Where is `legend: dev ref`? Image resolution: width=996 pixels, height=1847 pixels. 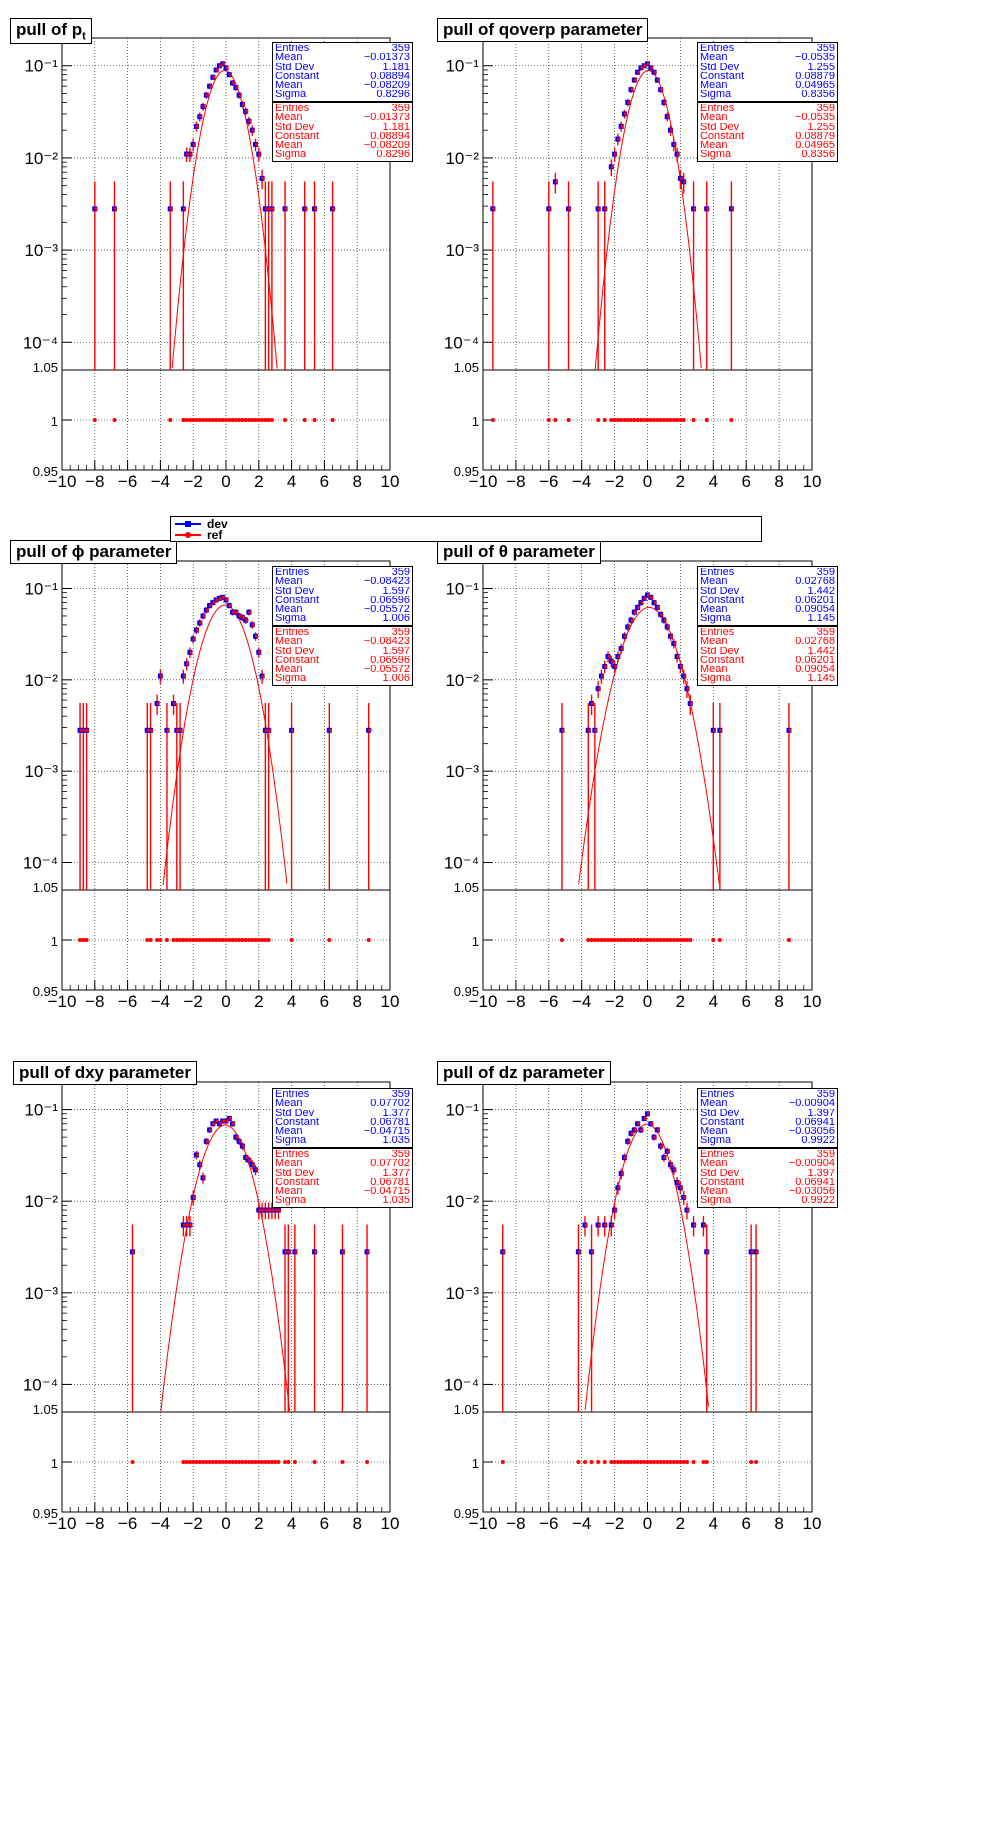
legend: dev ref is located at coordinates (466, 529).